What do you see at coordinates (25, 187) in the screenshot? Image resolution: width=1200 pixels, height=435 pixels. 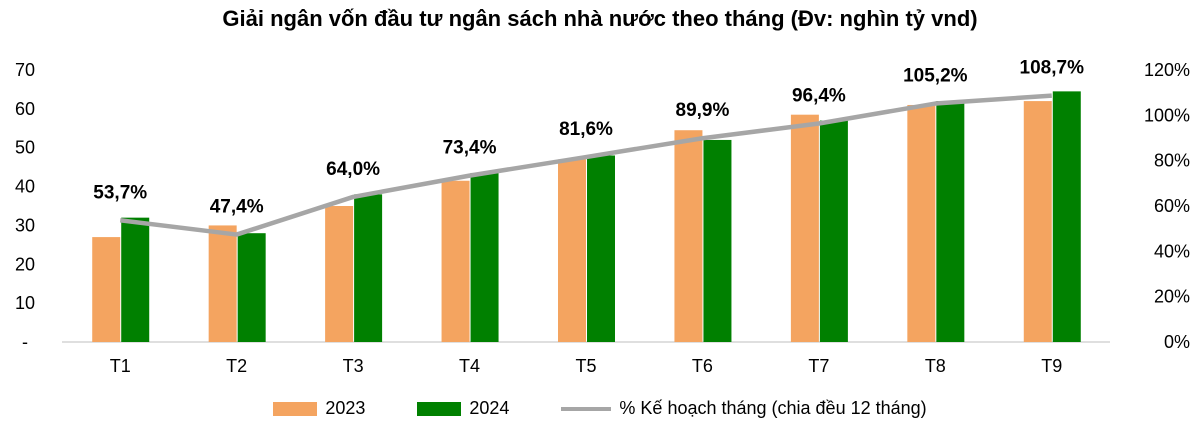 I see `y-left-tick-label: 40` at bounding box center [25, 187].